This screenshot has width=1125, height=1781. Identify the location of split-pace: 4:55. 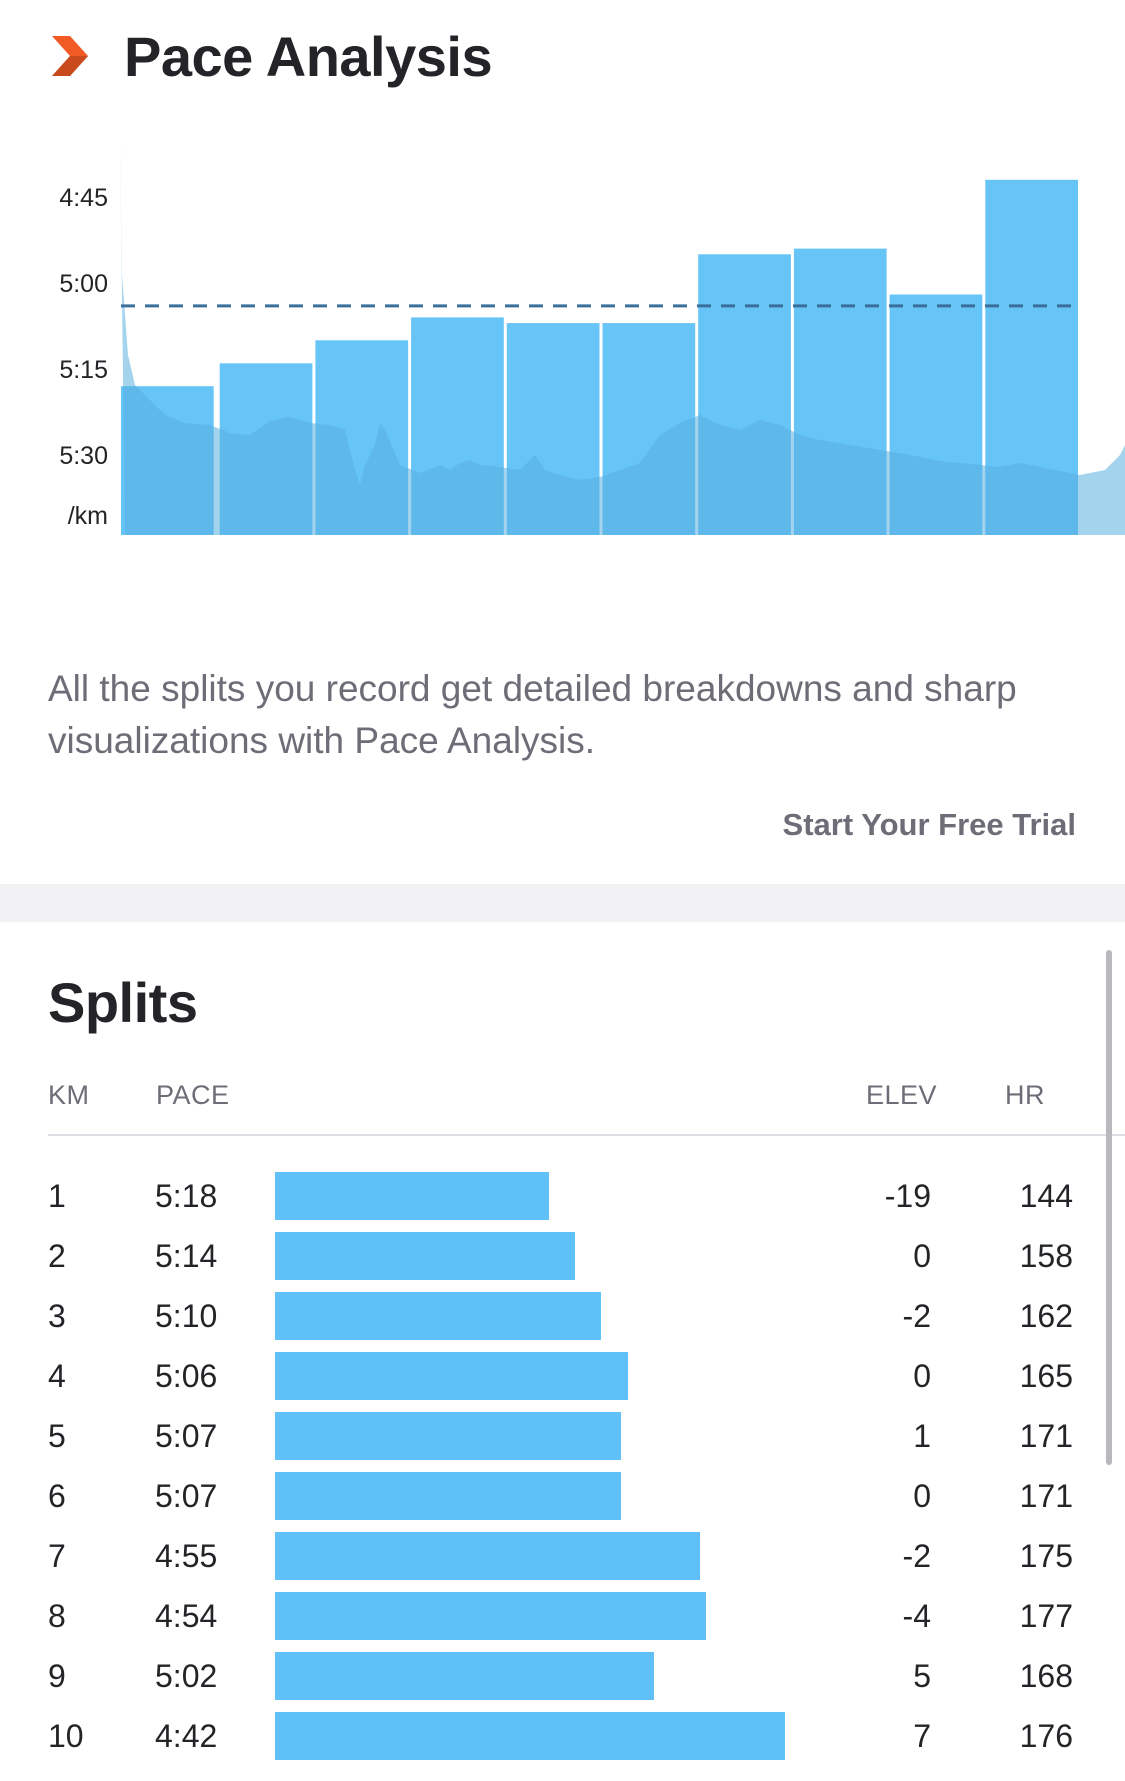
(186, 1556).